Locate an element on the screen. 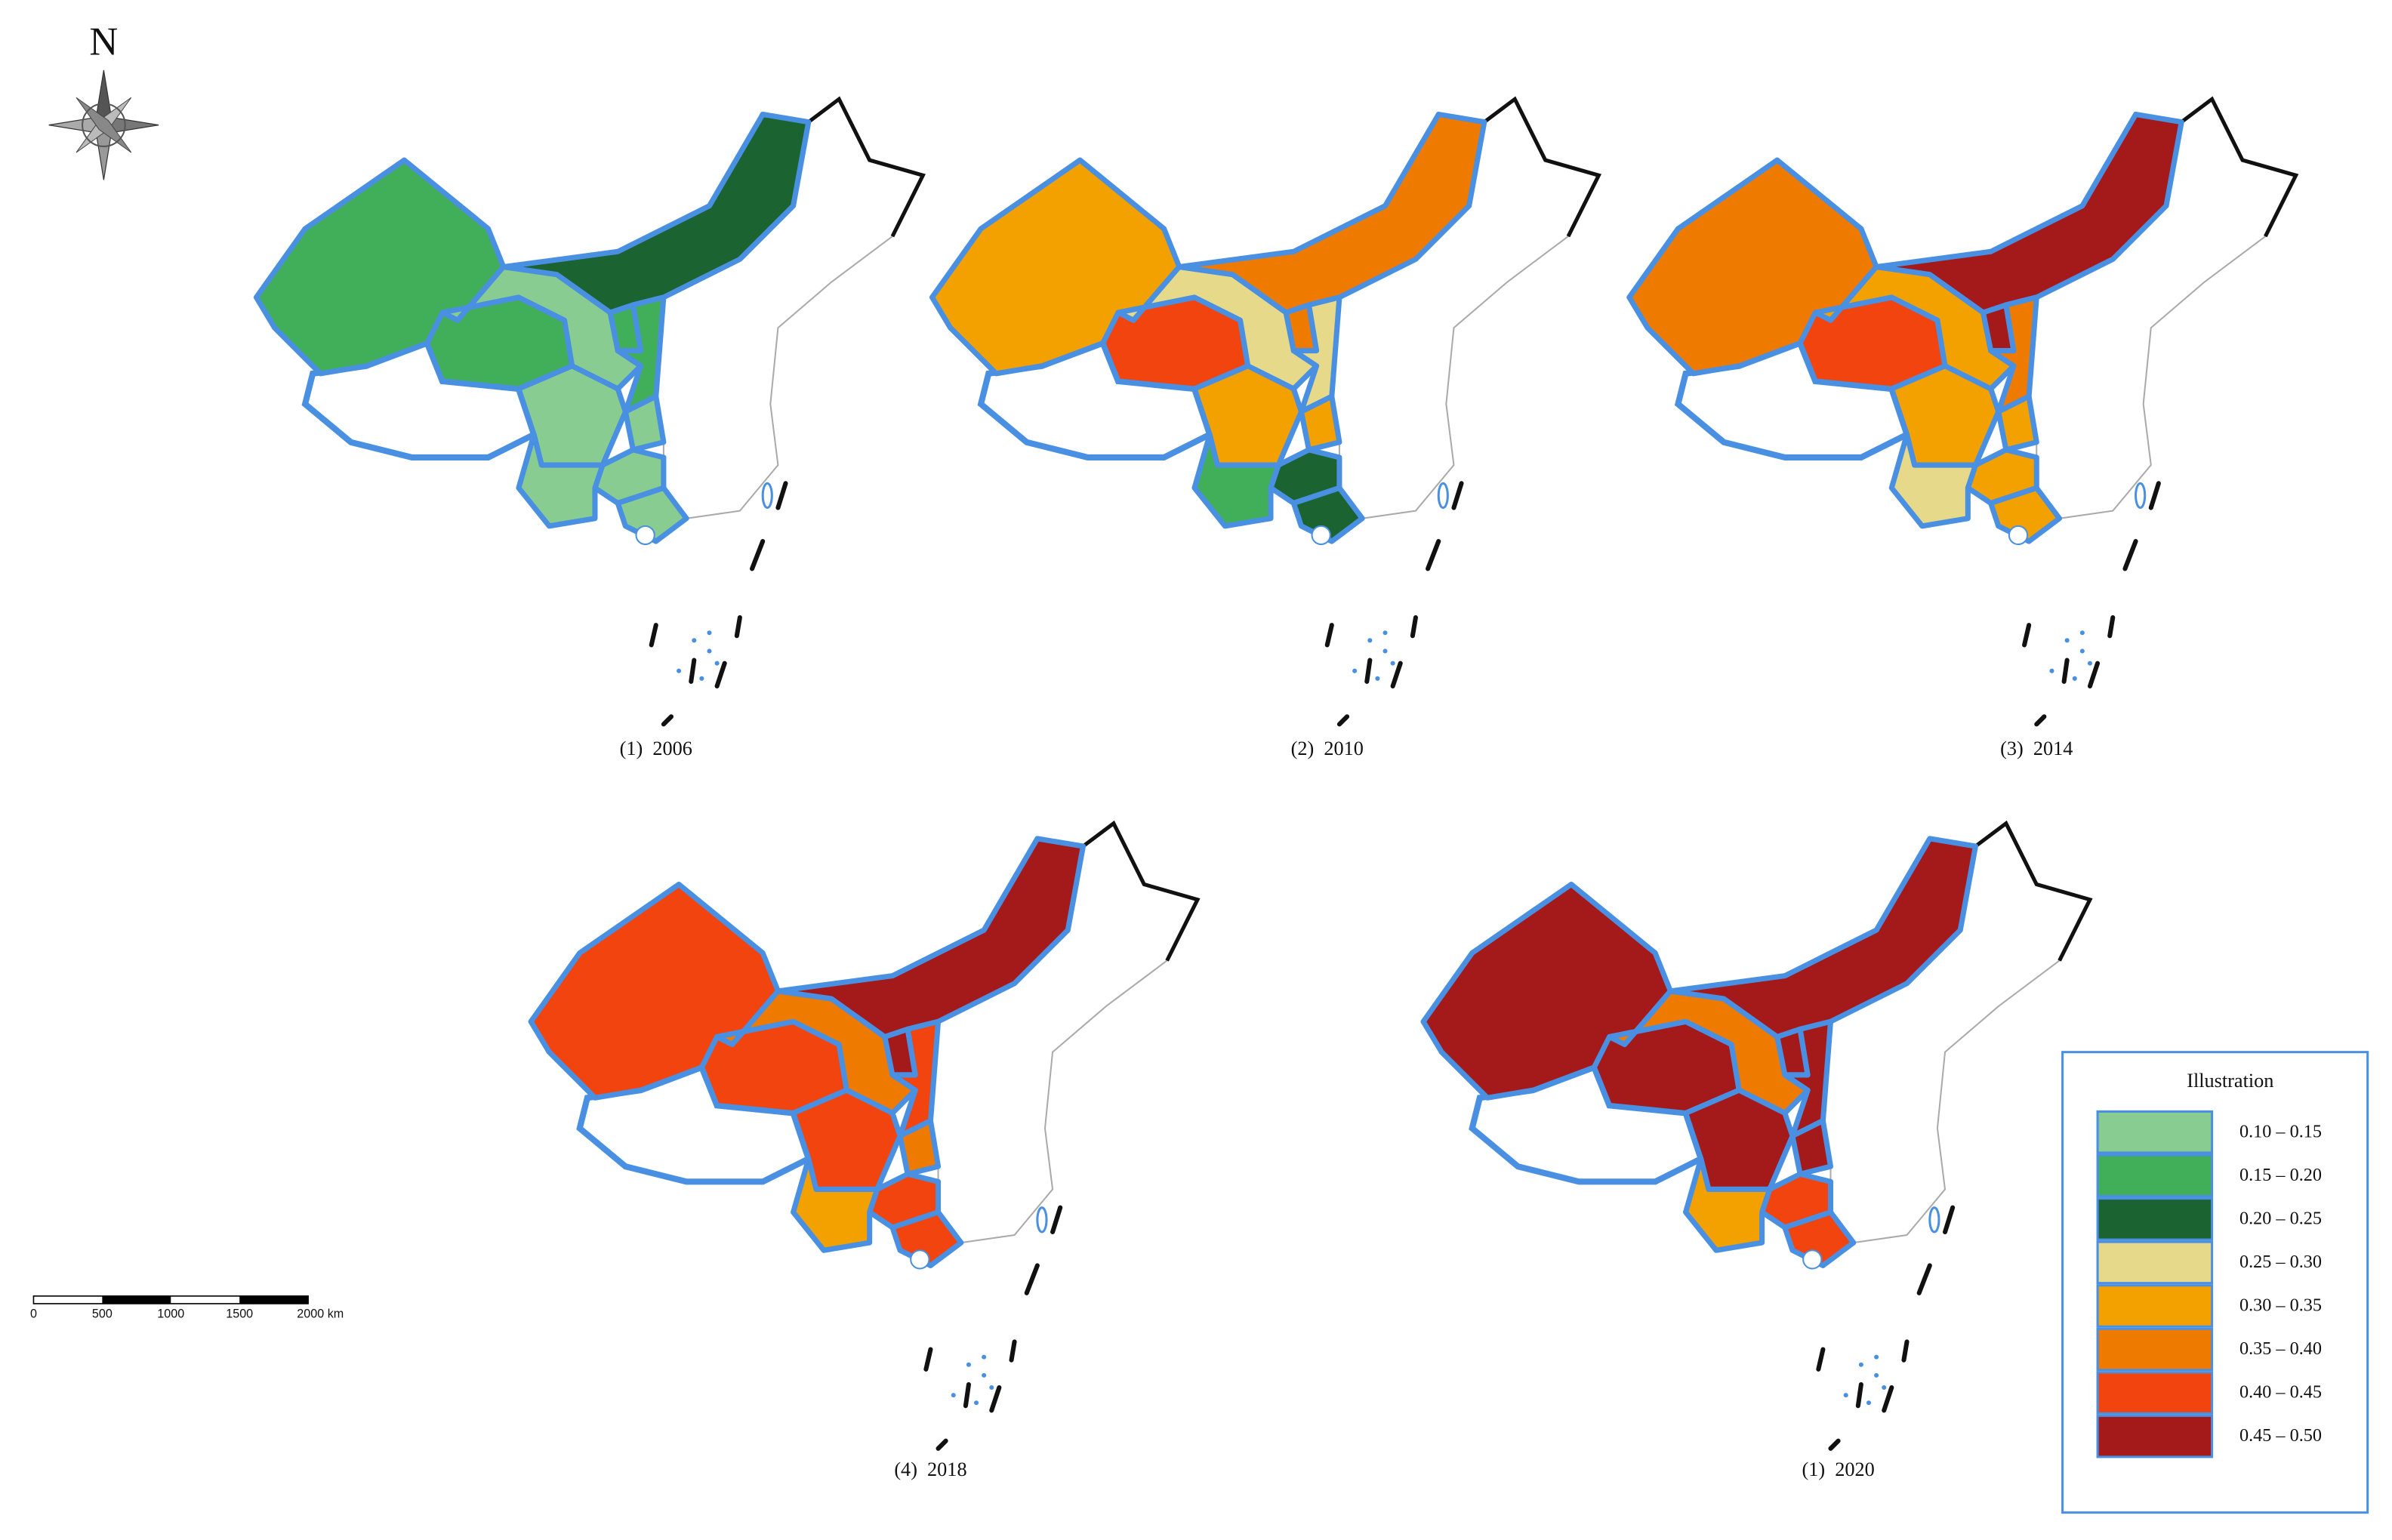  legend-label: 0.15 – 0.20 is located at coordinates (2280, 1175).